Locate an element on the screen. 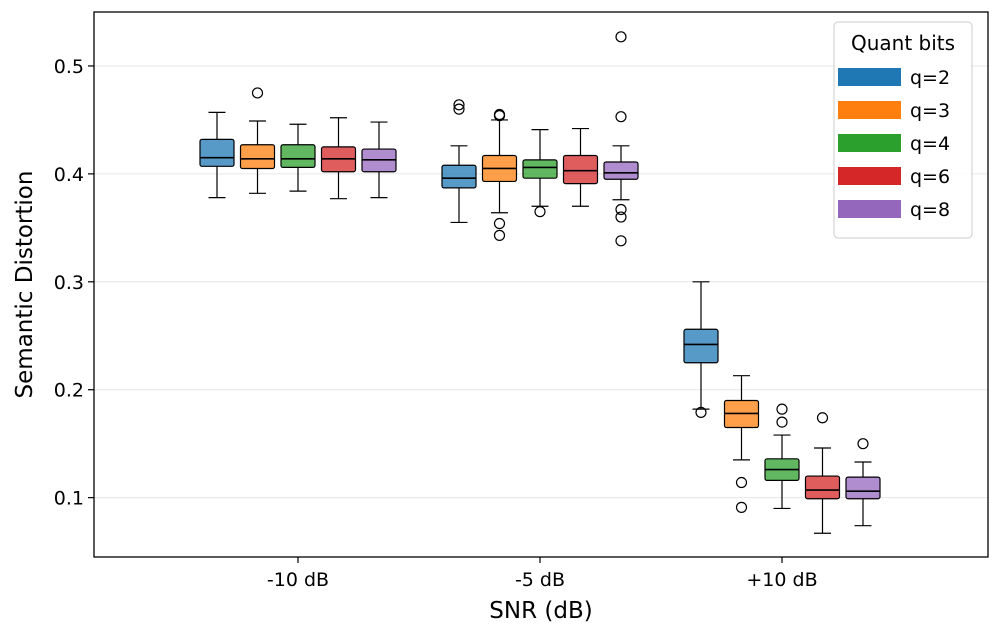 Image resolution: width=997 pixels, height=637 pixels. legend-label: q=6 is located at coordinates (930, 177).